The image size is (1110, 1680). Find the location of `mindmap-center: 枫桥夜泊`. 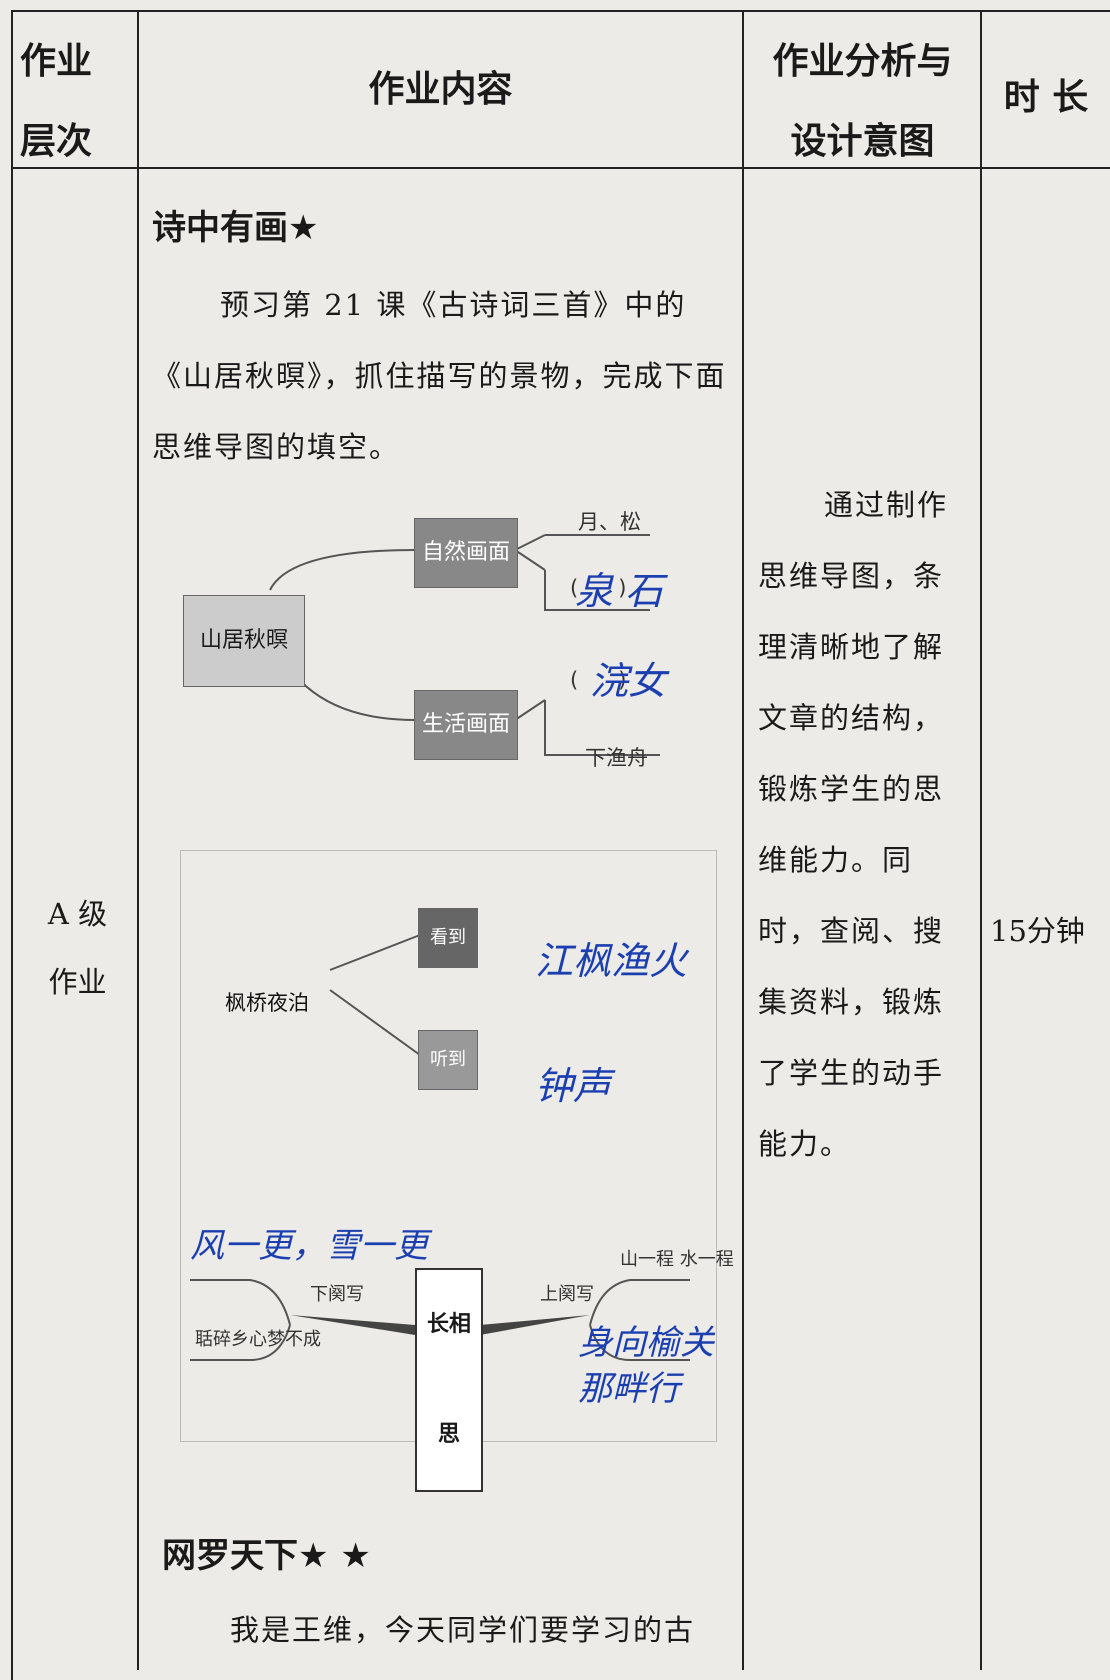

mindmap-center: 枫桥夜泊 is located at coordinates (267, 1003).